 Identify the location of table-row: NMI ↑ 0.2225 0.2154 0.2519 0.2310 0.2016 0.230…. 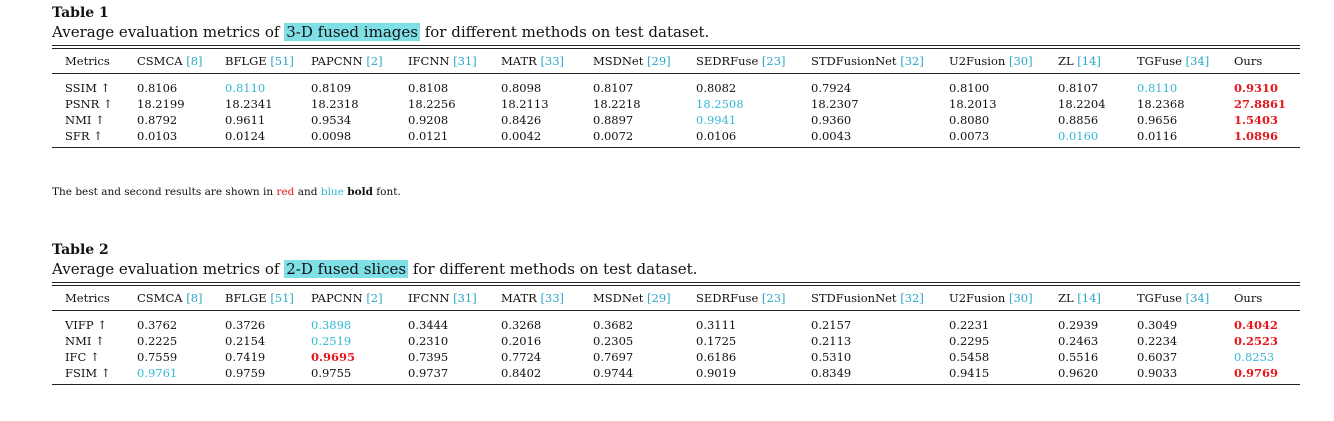
(676, 341).